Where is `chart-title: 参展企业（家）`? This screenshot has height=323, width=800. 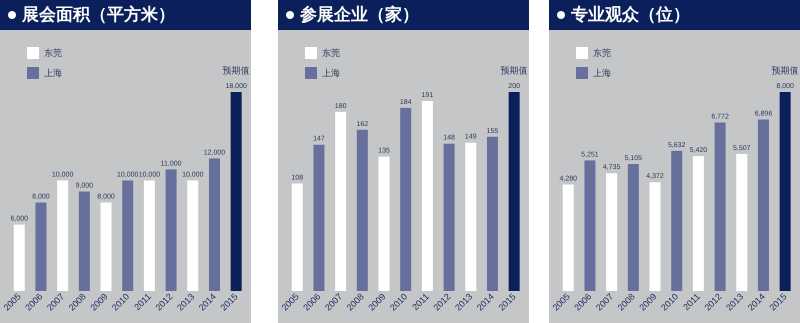 chart-title: 参展企业（家） is located at coordinates (359, 15).